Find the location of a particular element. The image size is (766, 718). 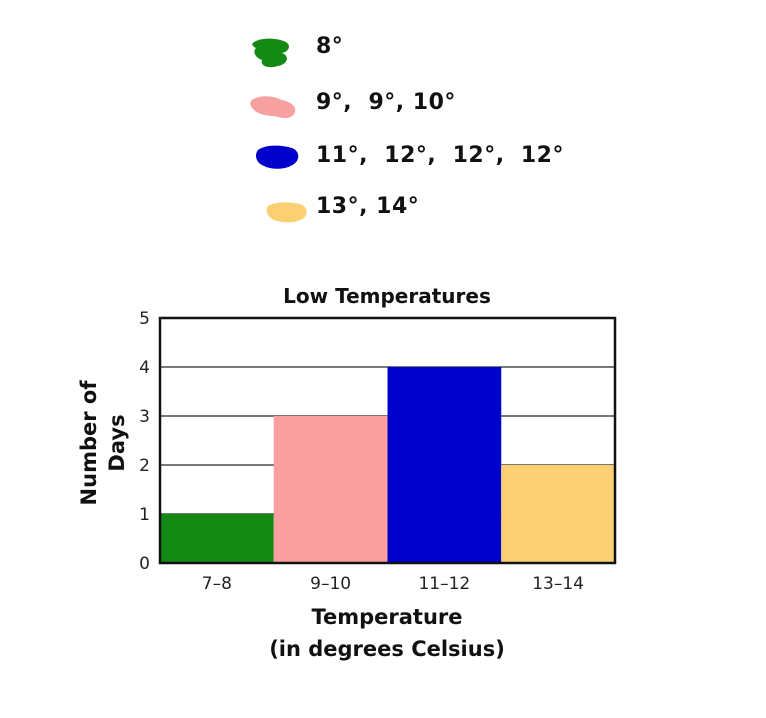

x-tick-label: 9–10 is located at coordinates (330, 584).